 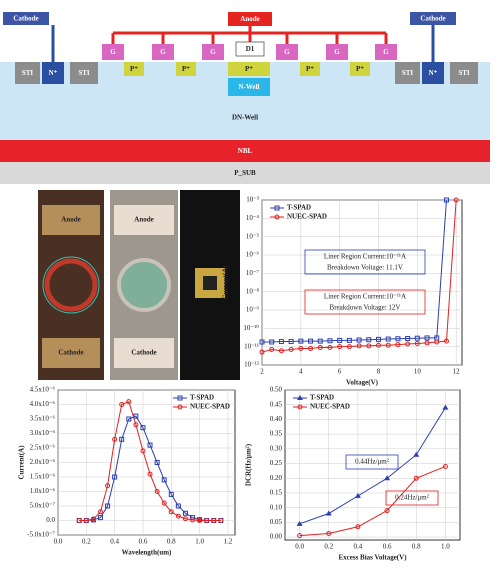 I want to click on photo-pad, so click(x=71, y=353).